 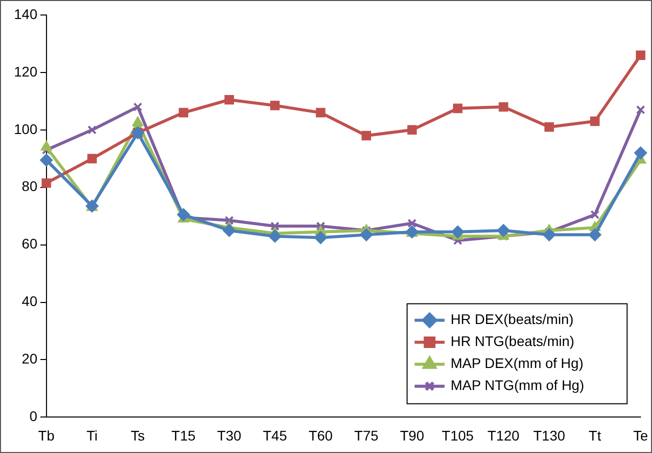 I want to click on legend-label: MAP DEX(mm of Hg), so click(x=517, y=363).